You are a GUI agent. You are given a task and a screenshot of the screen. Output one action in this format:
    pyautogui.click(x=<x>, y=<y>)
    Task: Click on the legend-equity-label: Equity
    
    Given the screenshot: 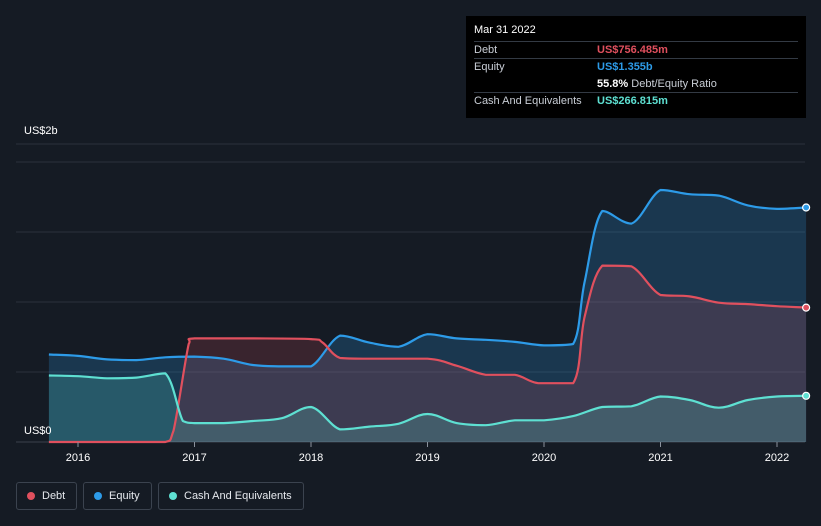 What is the action you would take?
    pyautogui.click(x=124, y=496)
    